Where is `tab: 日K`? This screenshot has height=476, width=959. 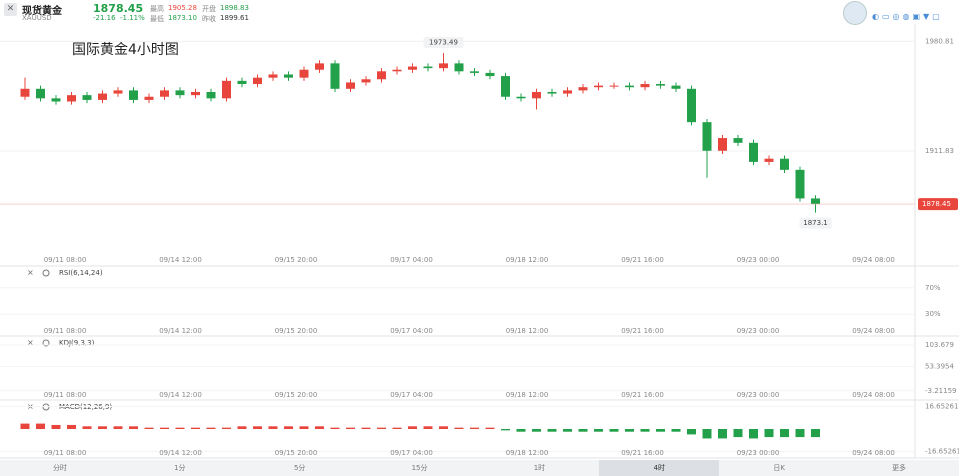
tab: 日K is located at coordinates (779, 468).